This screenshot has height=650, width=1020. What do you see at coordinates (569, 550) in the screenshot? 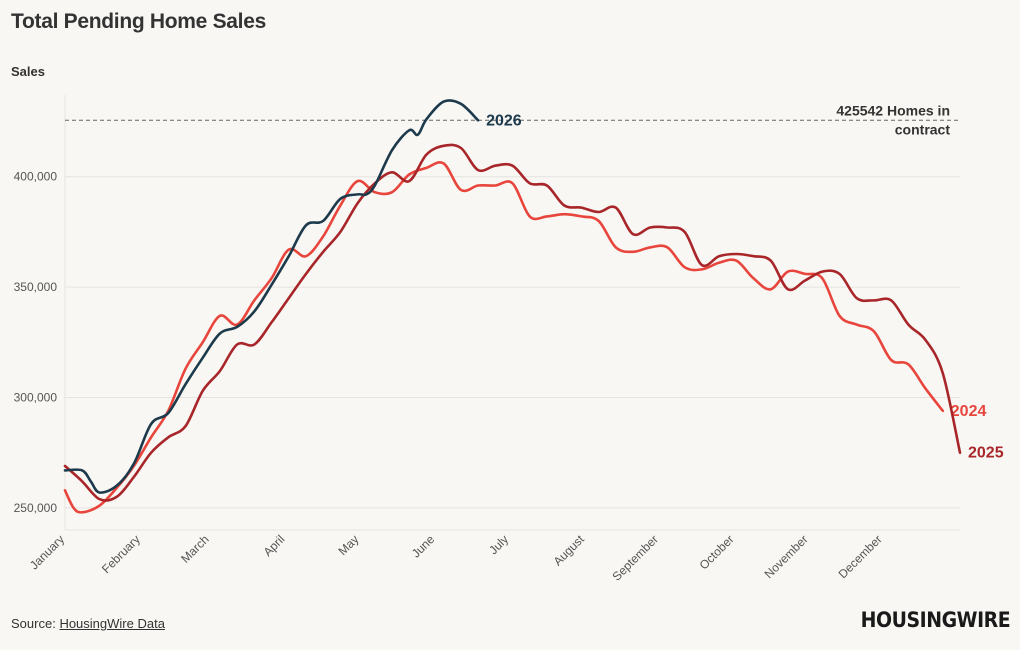
I see `x-tick-label: August` at bounding box center [569, 550].